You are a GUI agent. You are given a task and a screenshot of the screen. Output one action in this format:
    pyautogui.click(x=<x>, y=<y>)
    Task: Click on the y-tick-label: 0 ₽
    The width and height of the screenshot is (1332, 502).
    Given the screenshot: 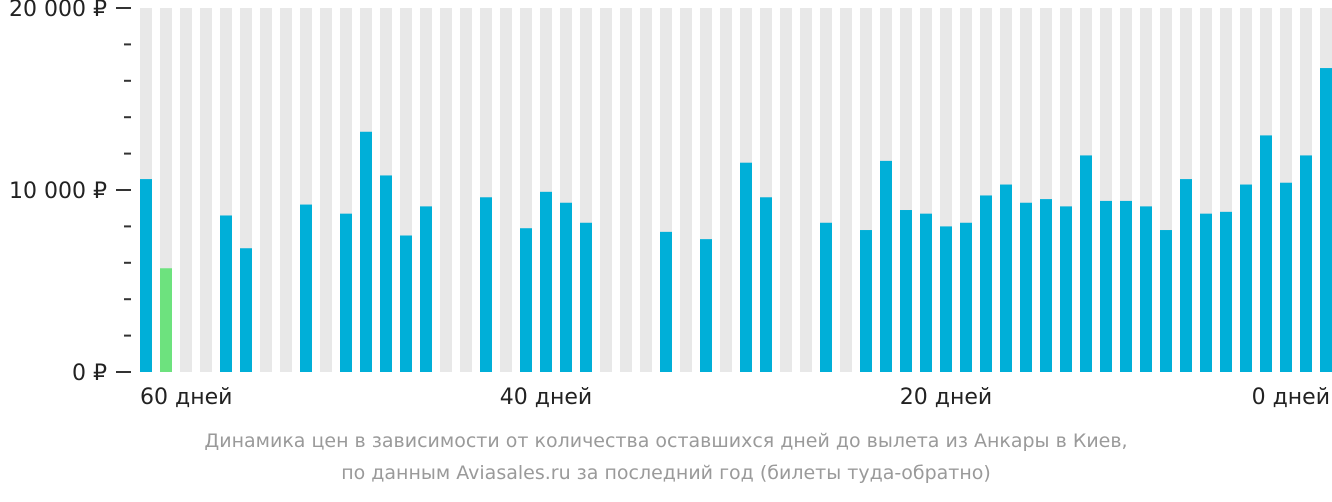 What is the action you would take?
    pyautogui.click(x=89, y=373)
    